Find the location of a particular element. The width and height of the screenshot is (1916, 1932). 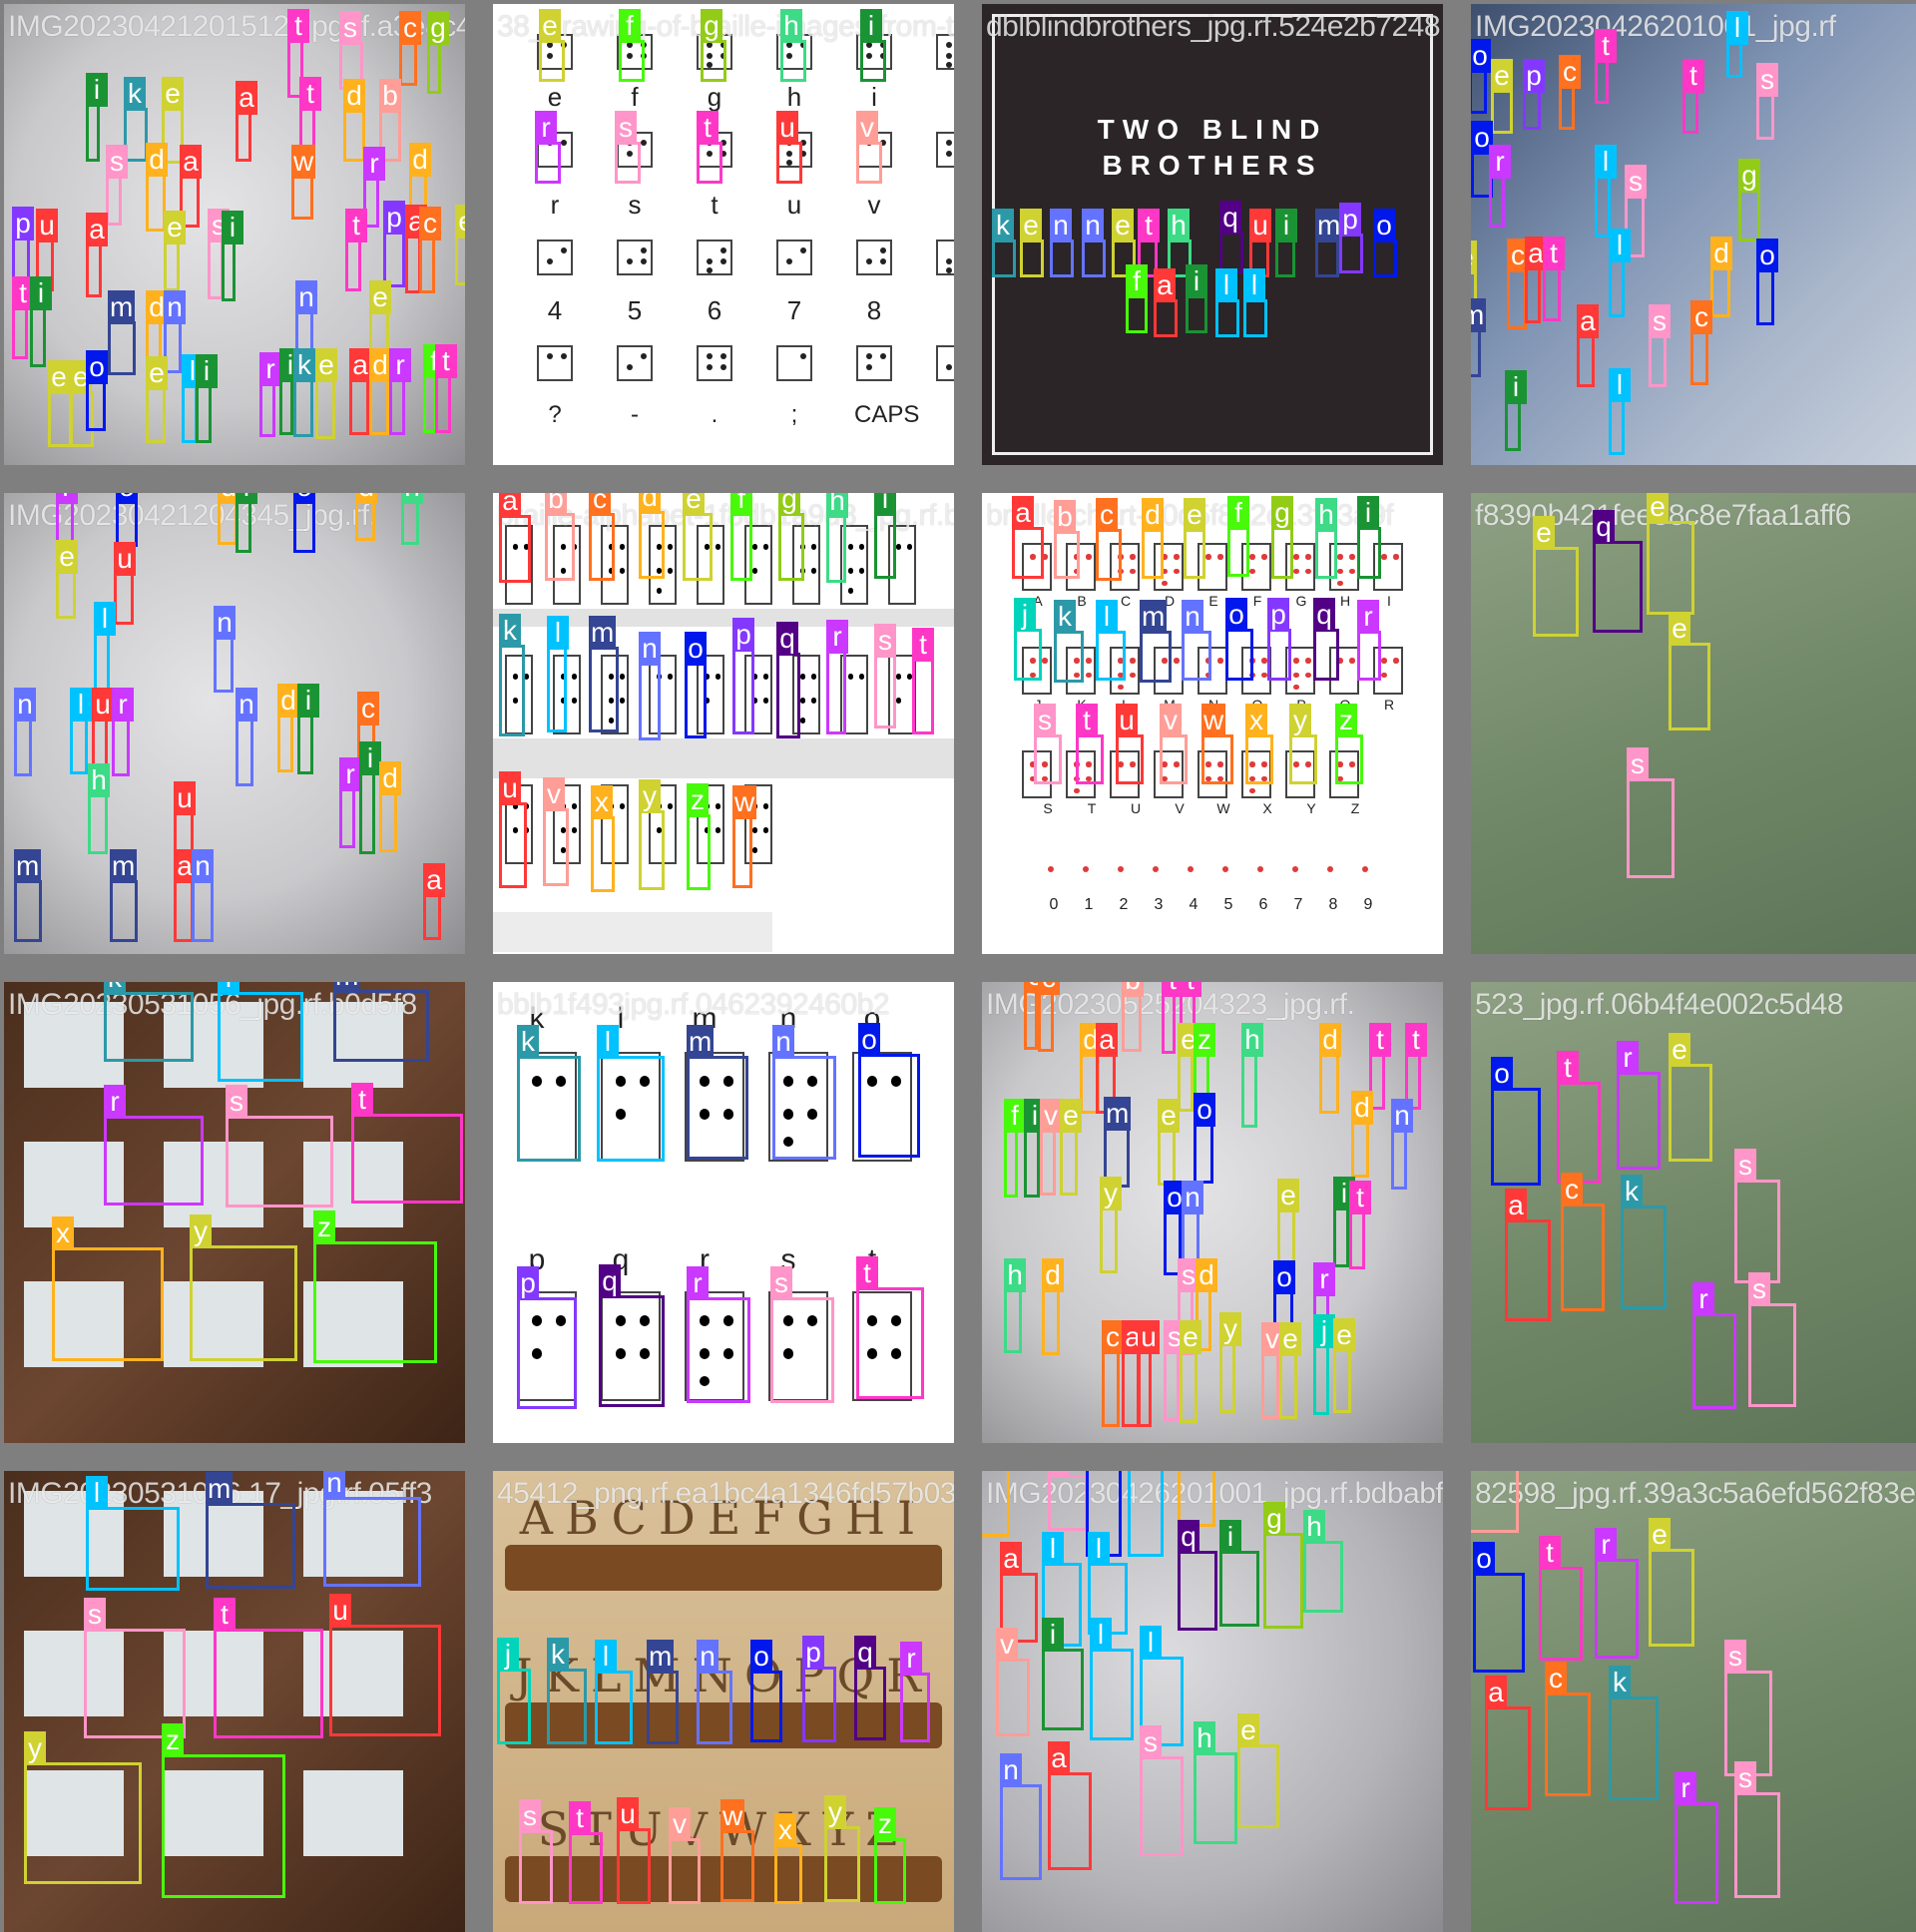

detection-box: a is located at coordinates (434, 901).